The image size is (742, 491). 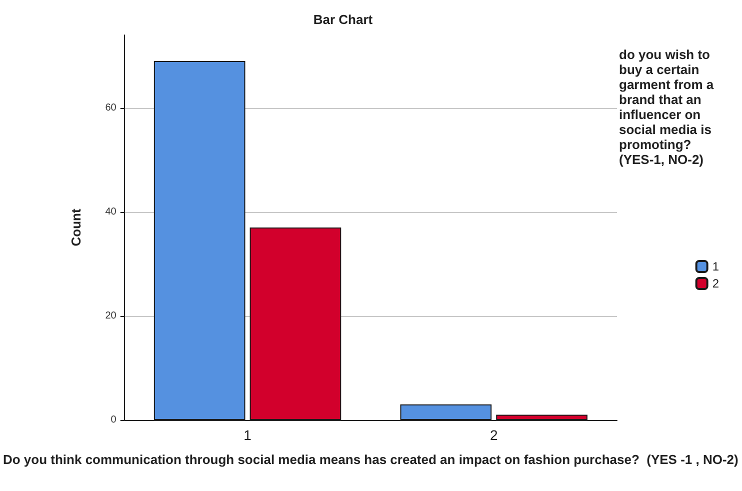 I want to click on y-tick-label: 20, so click(x=111, y=316).